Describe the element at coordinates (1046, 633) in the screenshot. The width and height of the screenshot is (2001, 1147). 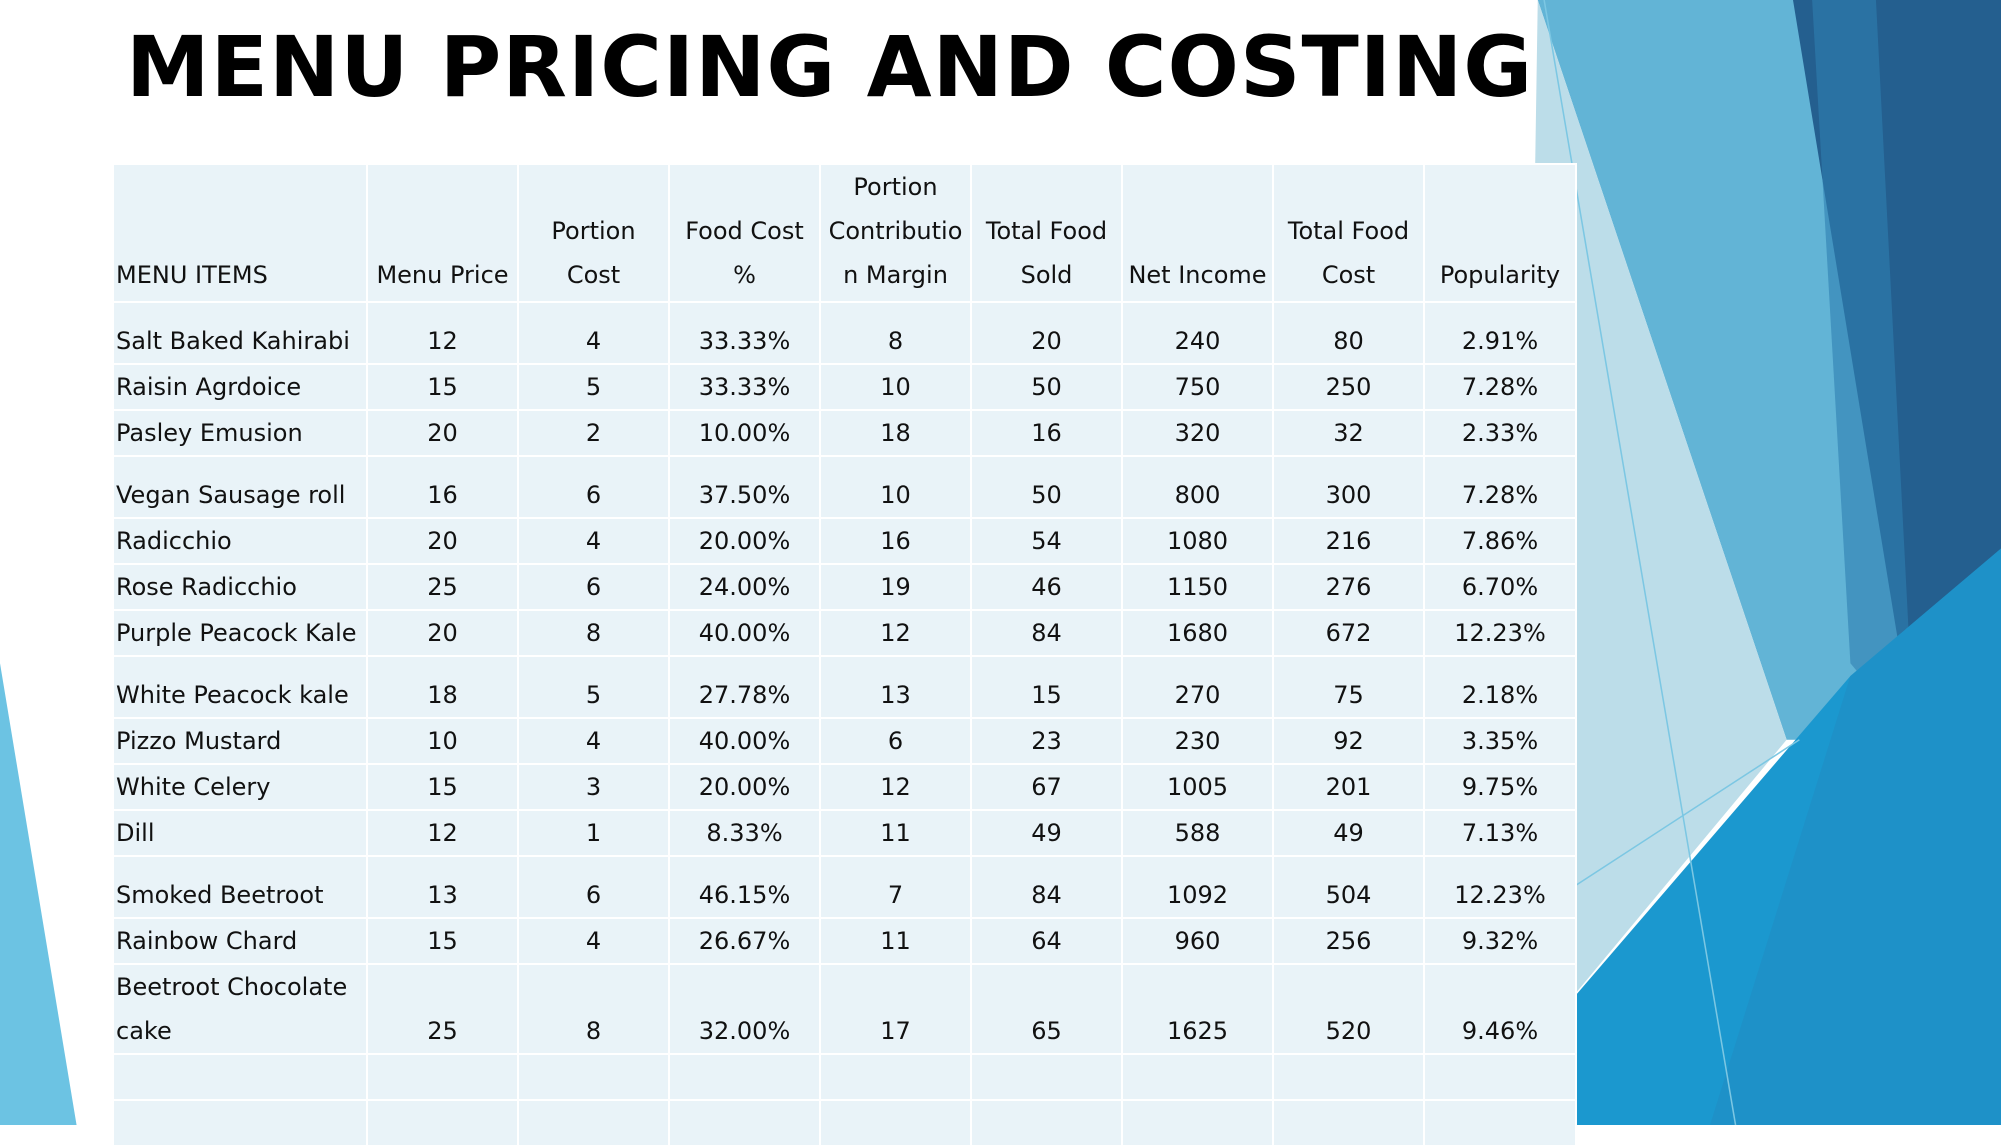
I see `cell: 84` at that location.